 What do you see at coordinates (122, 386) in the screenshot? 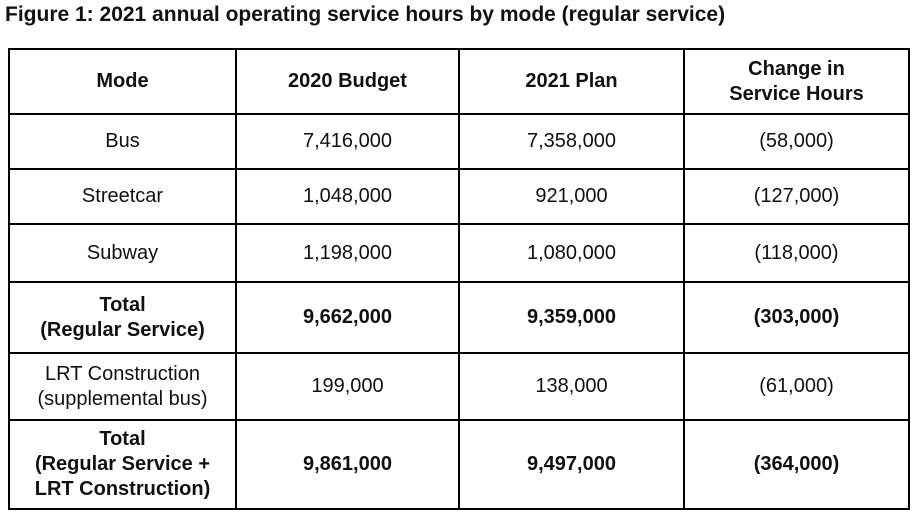
I see `mode-cell: LRT Construction (supplemental bus)` at bounding box center [122, 386].